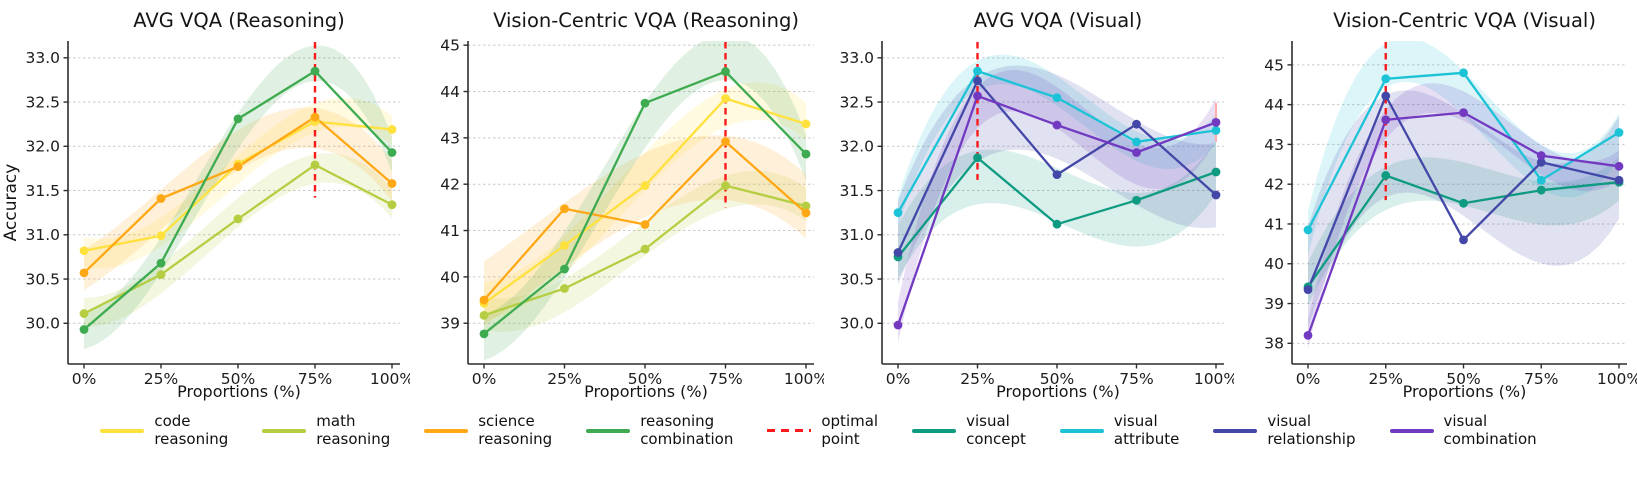 This screenshot has width=1637, height=479. What do you see at coordinates (42, 279) in the screenshot?
I see `y-tick-label: 30.5` at bounding box center [42, 279].